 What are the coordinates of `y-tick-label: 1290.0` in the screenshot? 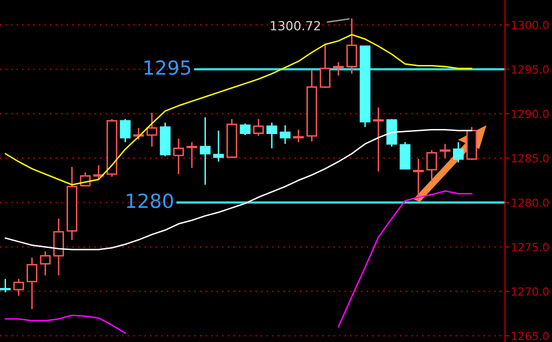 It's located at (530, 114).